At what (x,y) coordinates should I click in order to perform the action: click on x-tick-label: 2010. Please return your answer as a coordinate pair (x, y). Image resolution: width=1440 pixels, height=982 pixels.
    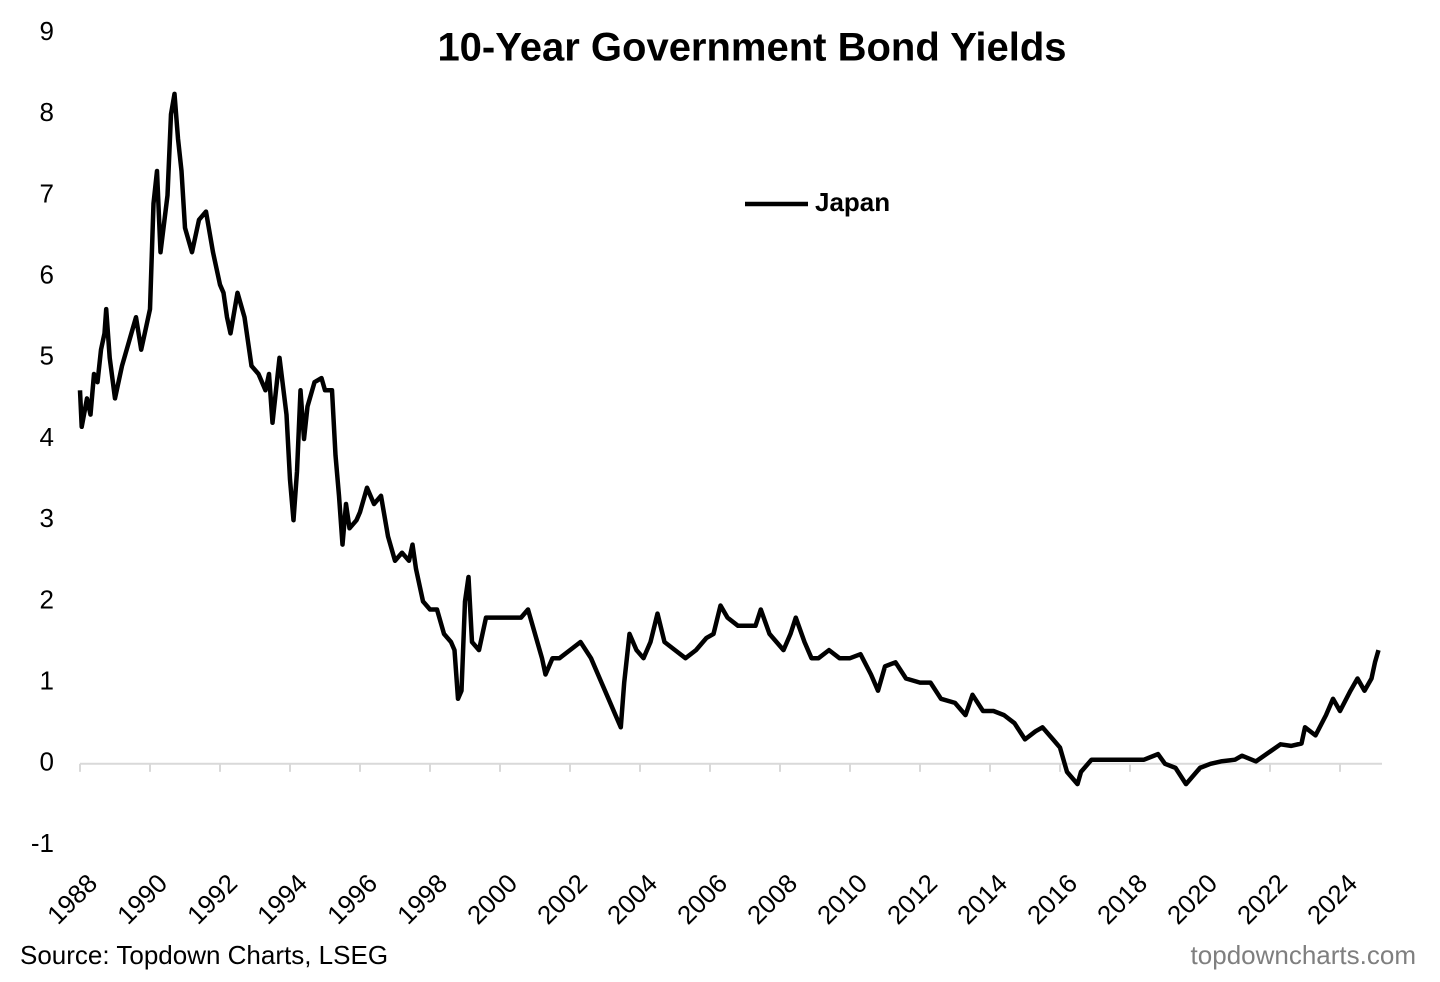
    Looking at the image, I should click on (842, 899).